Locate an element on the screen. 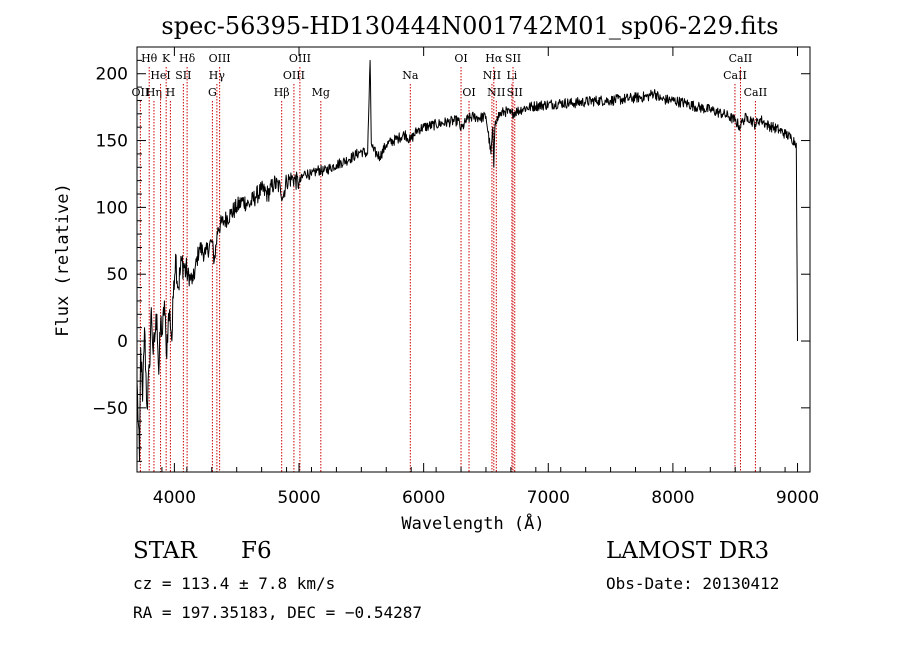 Image resolution: width=900 pixels, height=649 pixels. line-marker-label: Hγ is located at coordinates (217, 75).